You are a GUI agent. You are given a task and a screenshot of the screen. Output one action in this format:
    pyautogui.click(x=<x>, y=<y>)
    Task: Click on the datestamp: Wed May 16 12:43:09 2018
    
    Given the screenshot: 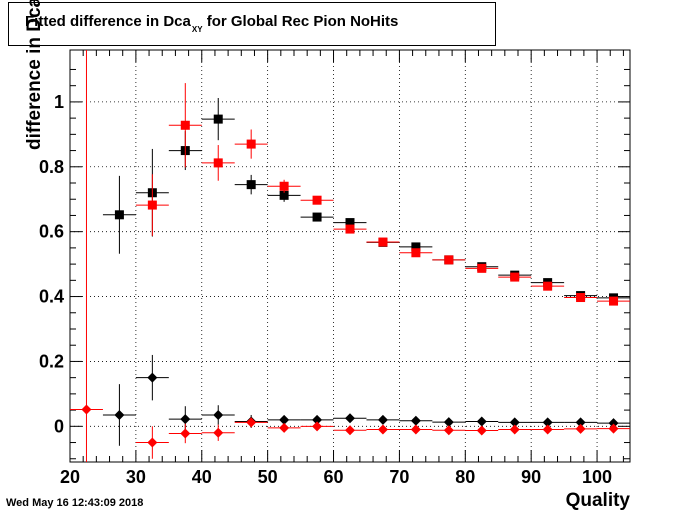 What is the action you would take?
    pyautogui.click(x=75, y=503)
    